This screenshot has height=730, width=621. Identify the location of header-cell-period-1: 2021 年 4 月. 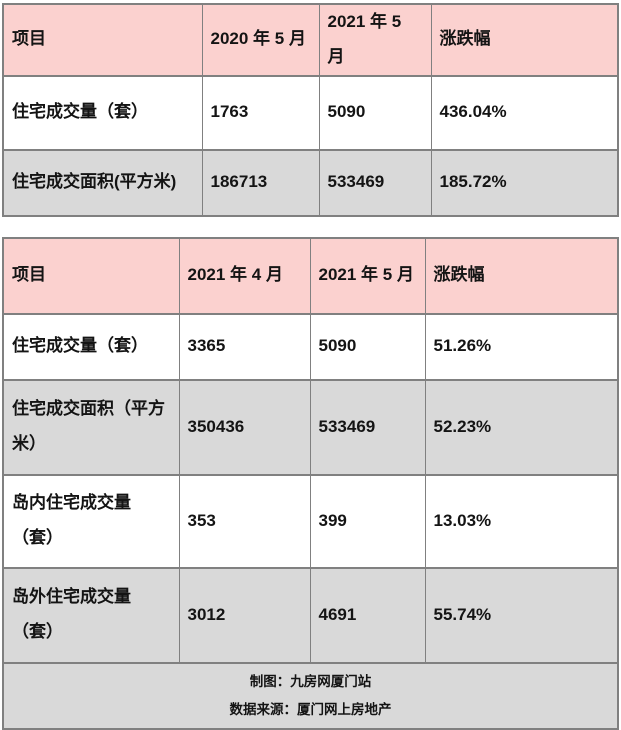
(244, 275).